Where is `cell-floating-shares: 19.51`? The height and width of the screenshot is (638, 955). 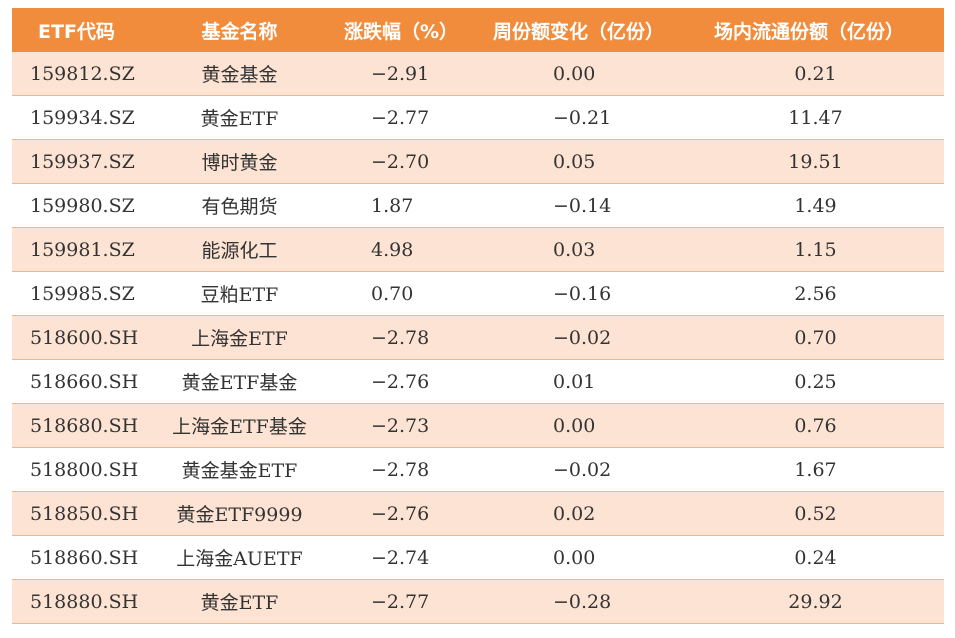 cell-floating-shares: 19.51 is located at coordinates (815, 161).